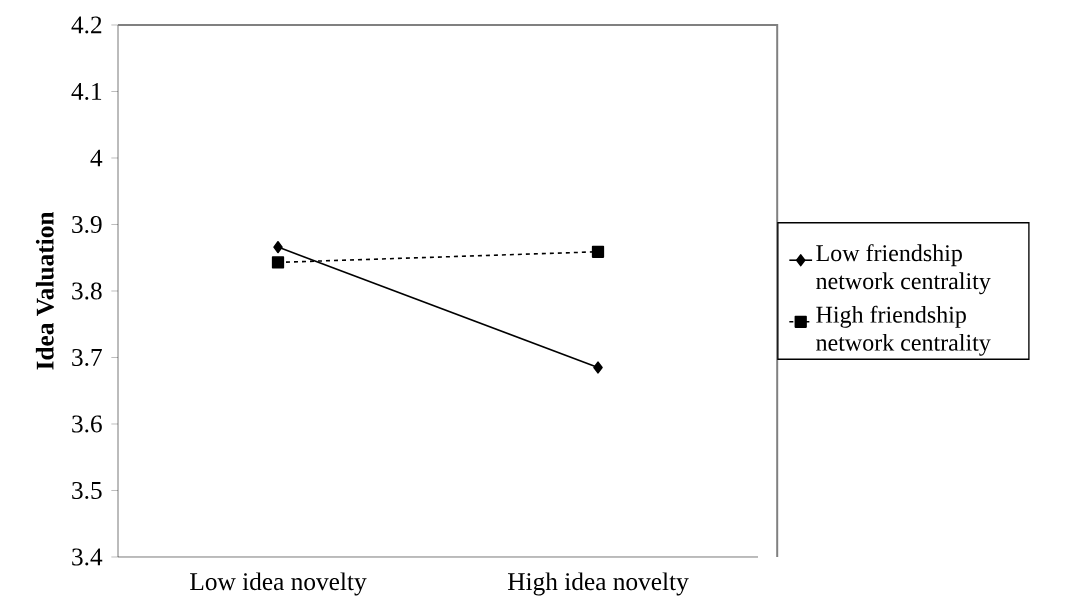 The image size is (1085, 604). Describe the element at coordinates (87, 424) in the screenshot. I see `y-tick-label: 3.6` at that location.